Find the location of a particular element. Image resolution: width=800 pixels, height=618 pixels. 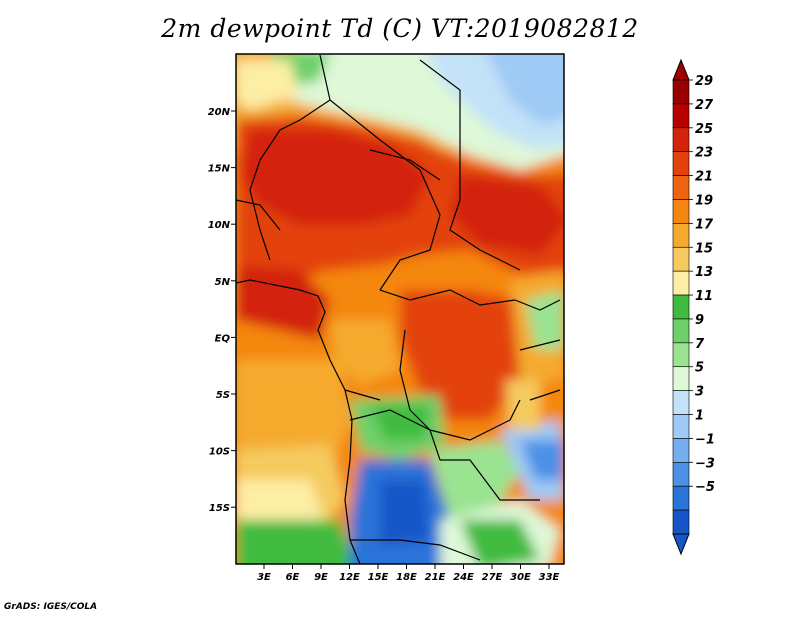

colorbar-label: 5 is located at coordinates (699, 368).